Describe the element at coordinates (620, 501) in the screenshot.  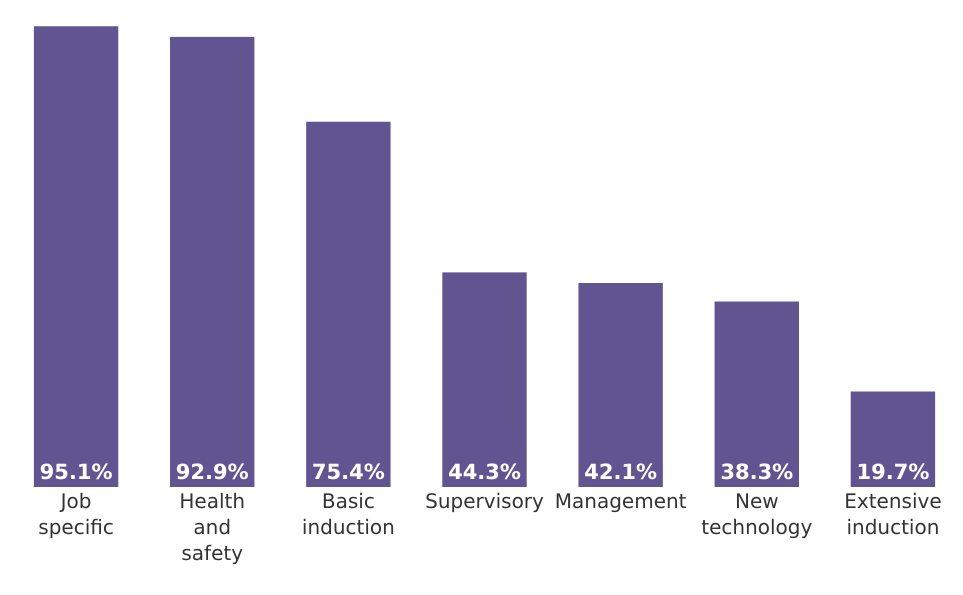
I see `x-tick-label: Management` at that location.